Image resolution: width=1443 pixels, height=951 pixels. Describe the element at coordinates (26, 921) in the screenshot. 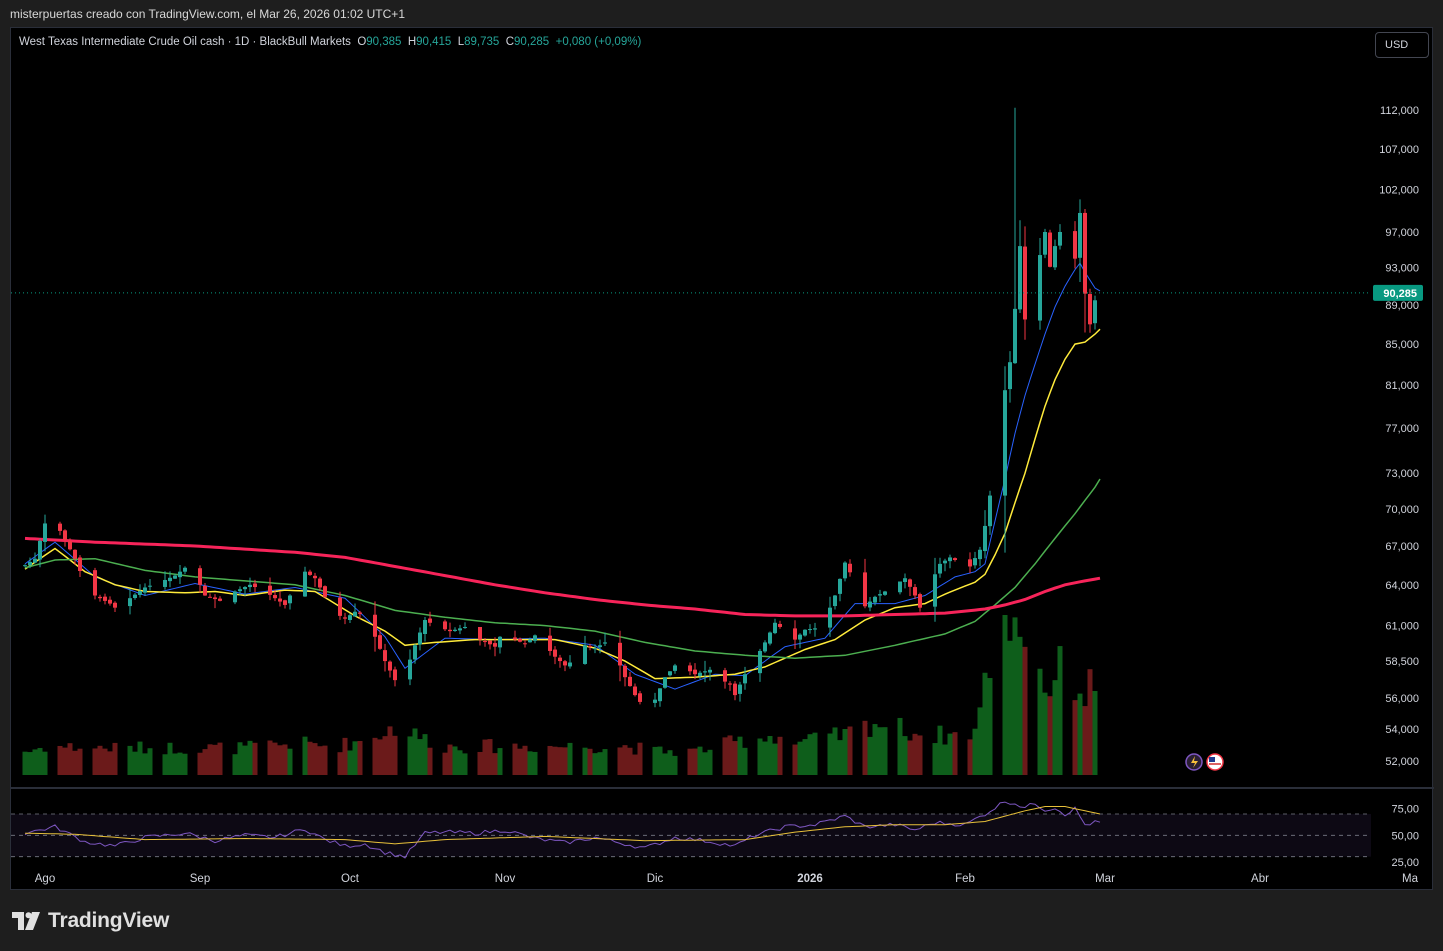

I see `tradingview-logo-icon` at that location.